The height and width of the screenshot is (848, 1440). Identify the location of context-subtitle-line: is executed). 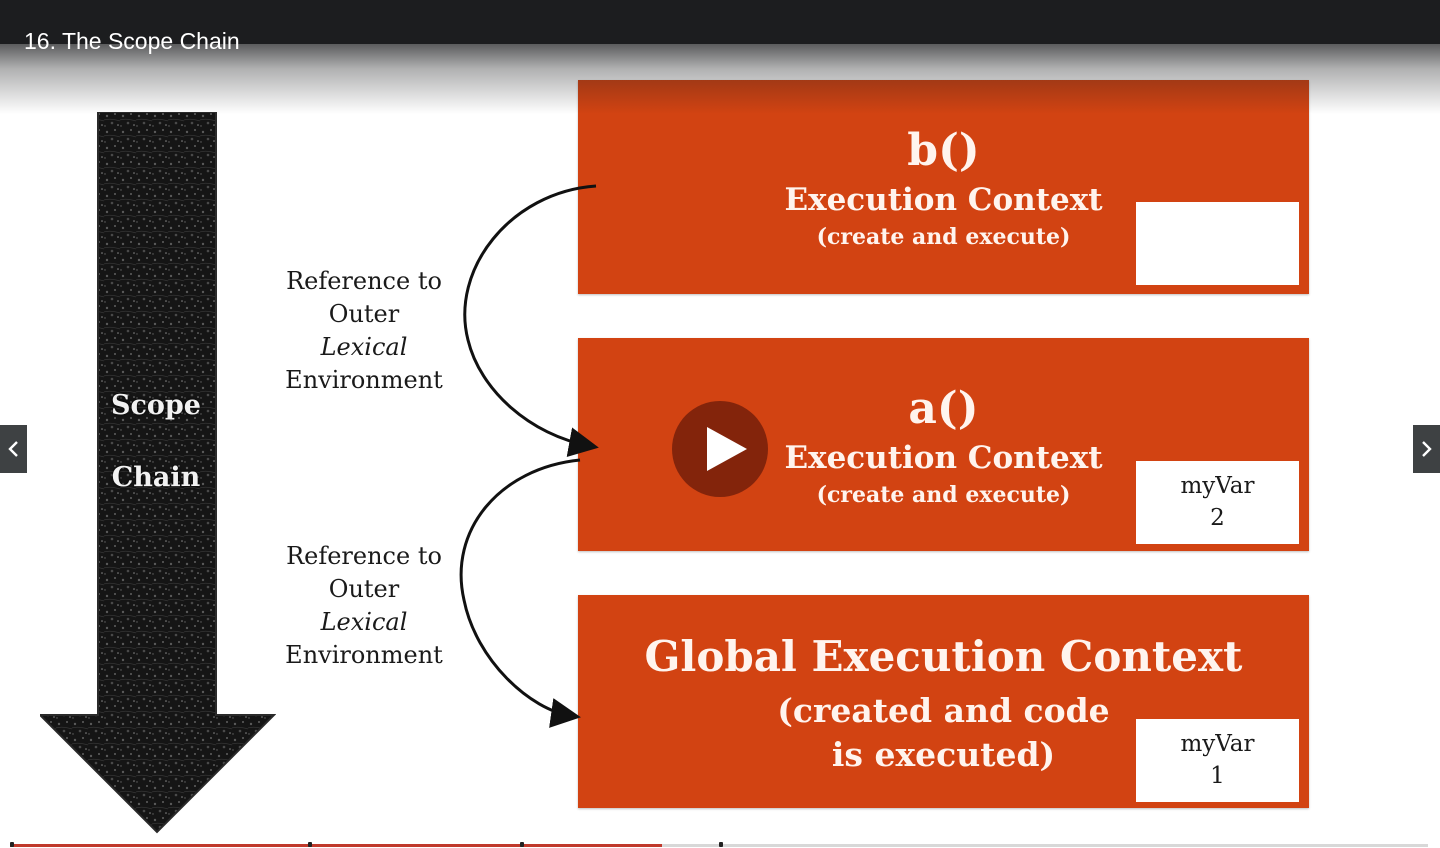
(943, 754).